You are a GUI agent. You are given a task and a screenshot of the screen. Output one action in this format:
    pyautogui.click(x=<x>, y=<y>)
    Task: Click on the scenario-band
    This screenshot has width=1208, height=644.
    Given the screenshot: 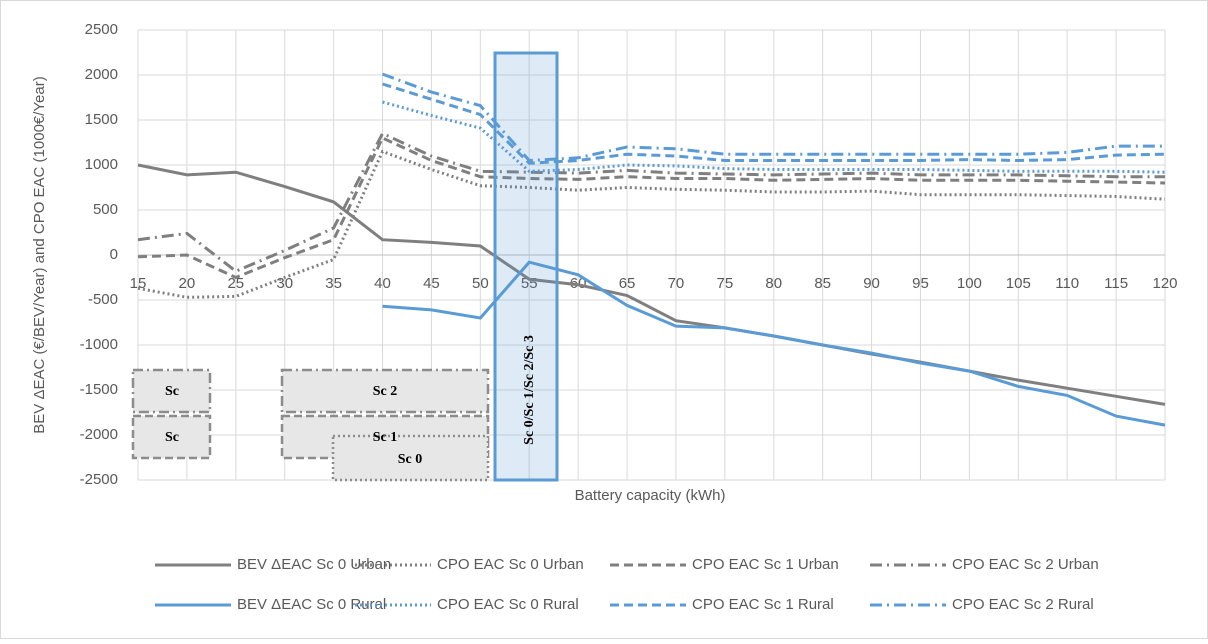 What is the action you would take?
    pyautogui.click(x=526, y=266)
    